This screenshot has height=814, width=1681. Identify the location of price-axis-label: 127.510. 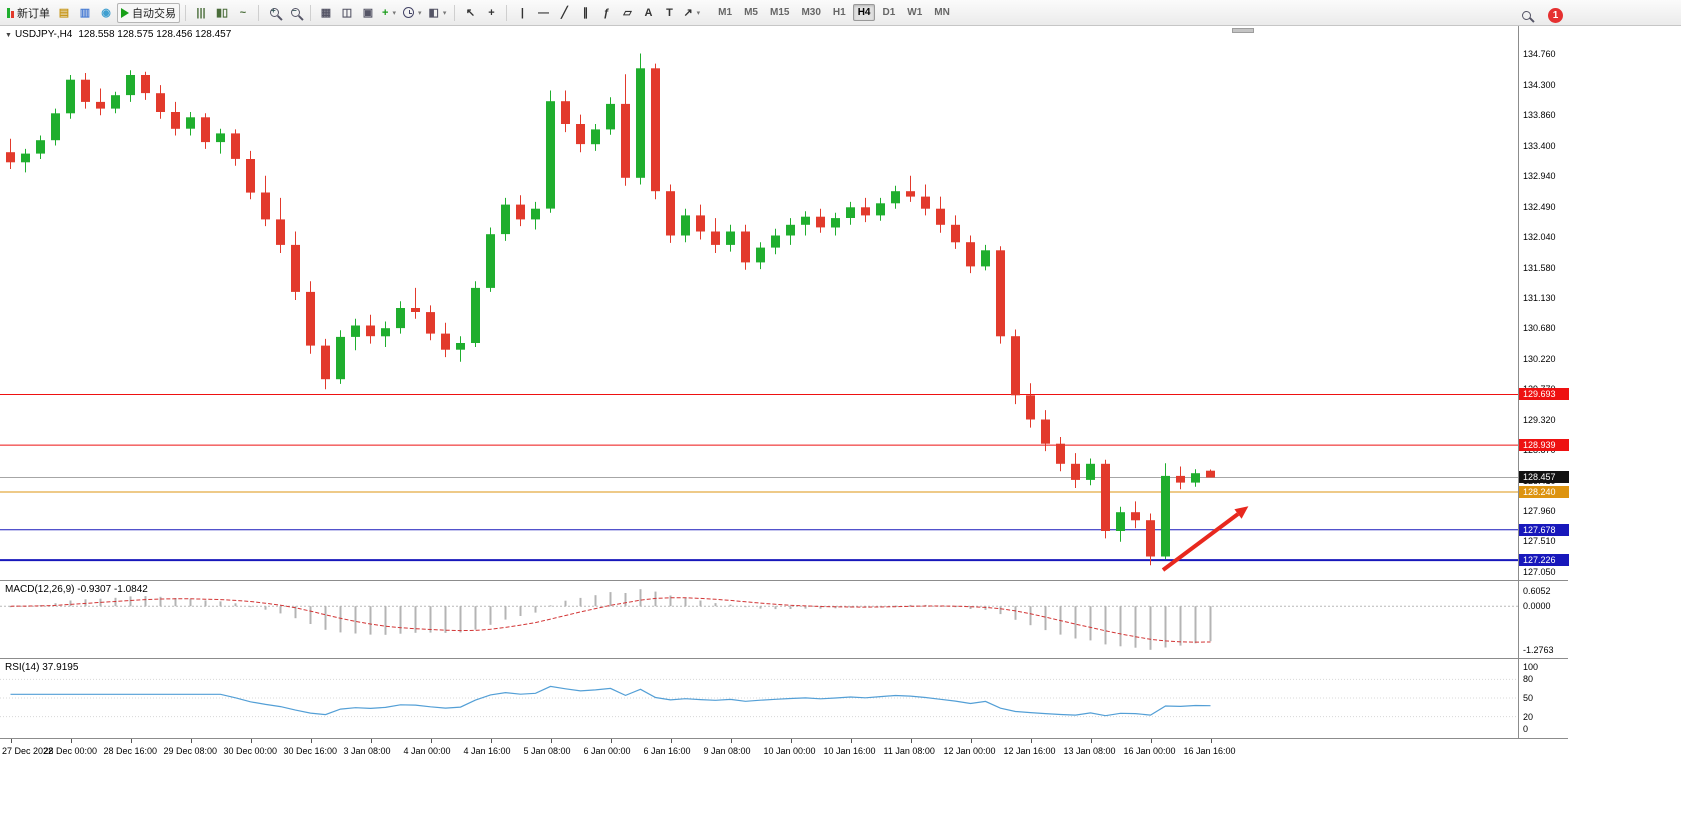
(1539, 541).